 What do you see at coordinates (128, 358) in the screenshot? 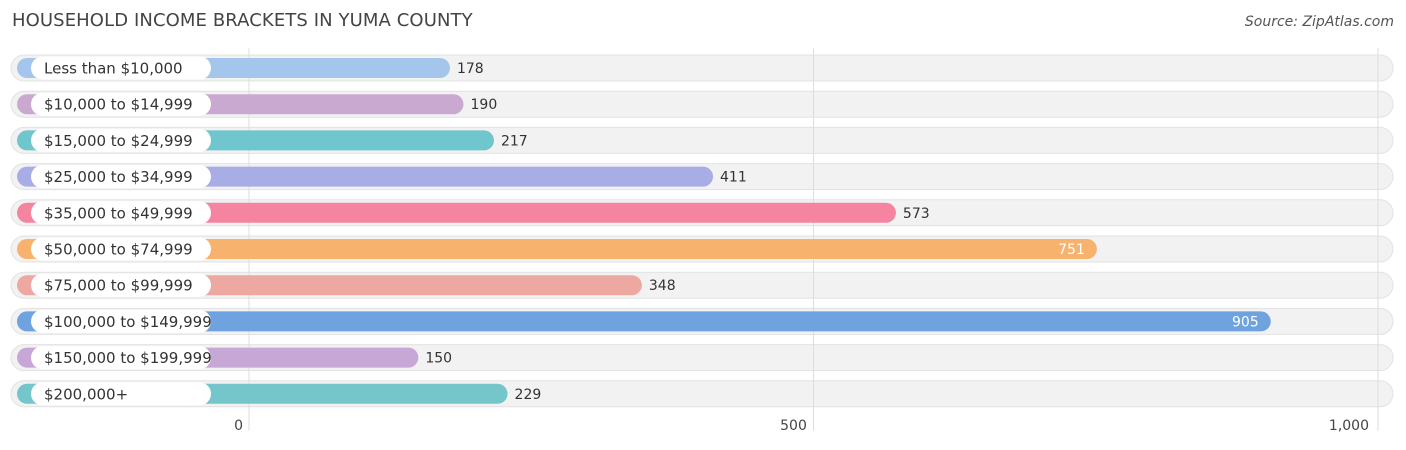
I see `category-label: $150,000 to $199,999` at bounding box center [128, 358].